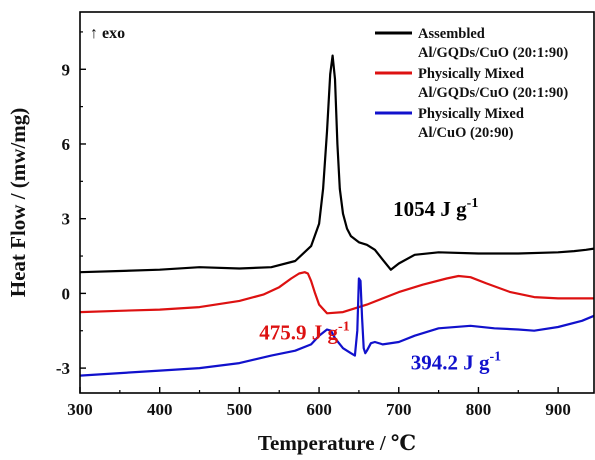 This screenshot has width=595, height=460. Describe the element at coordinates (493, 53) in the screenshot. I see `legend-label-1: Al/GQDs/CuO (20:1:90)` at that location.